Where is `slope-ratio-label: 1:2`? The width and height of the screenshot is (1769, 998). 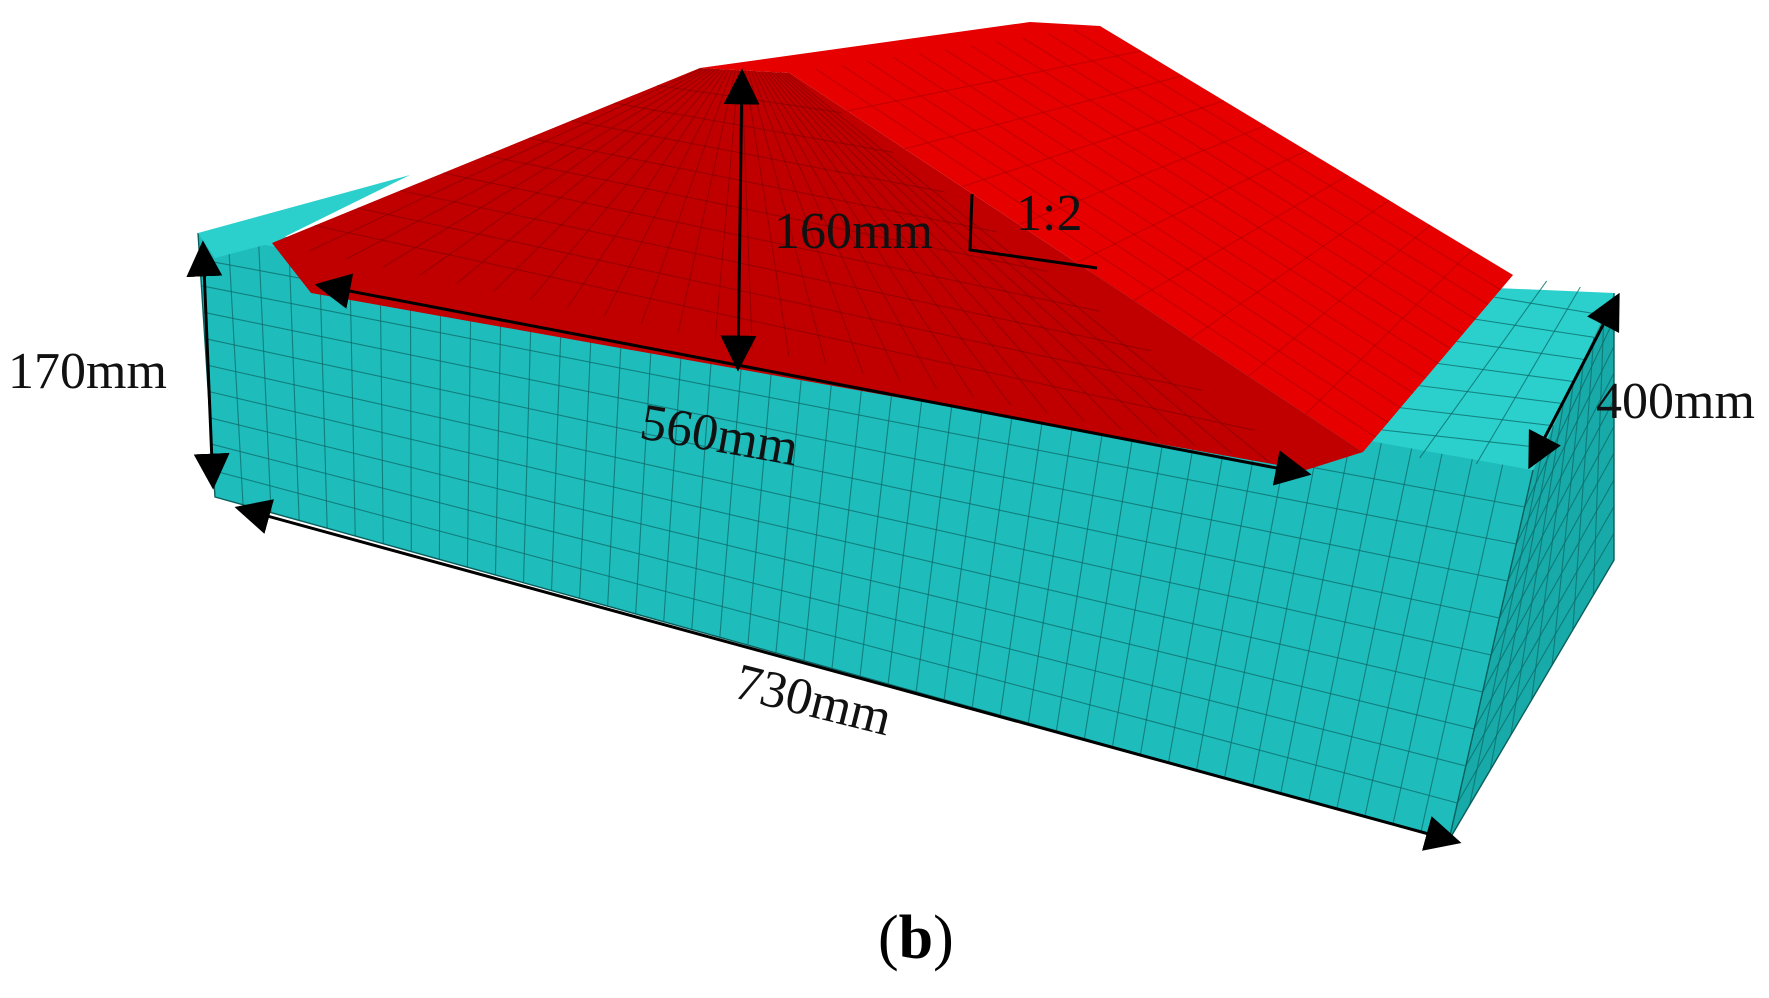
slope-ratio-label: 1:2 is located at coordinates (1049, 213).